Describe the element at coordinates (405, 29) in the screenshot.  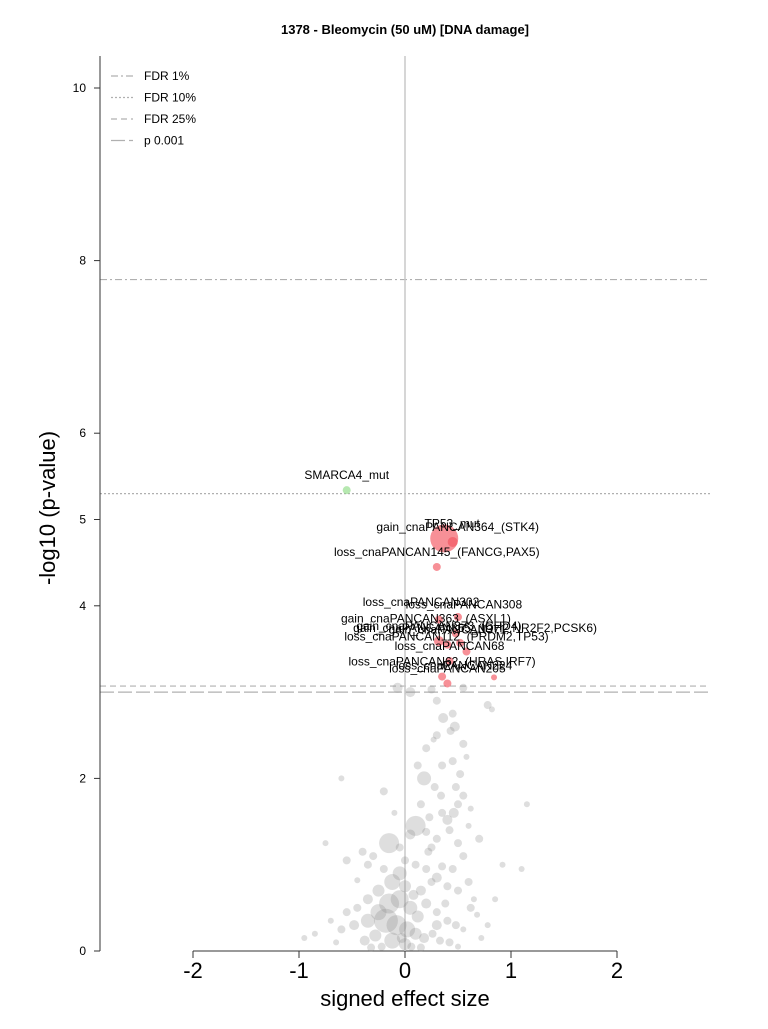
I see `chart-title: 1378 - Bleomycin (50 uM) [DNA damage]` at that location.